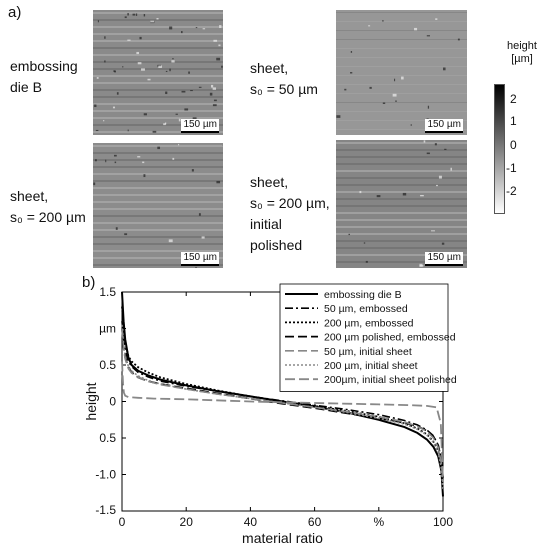 Image resolution: width=548 pixels, height=550 pixels. Describe the element at coordinates (513, 121) in the screenshot. I see `colorbar-tick: 1` at that location.